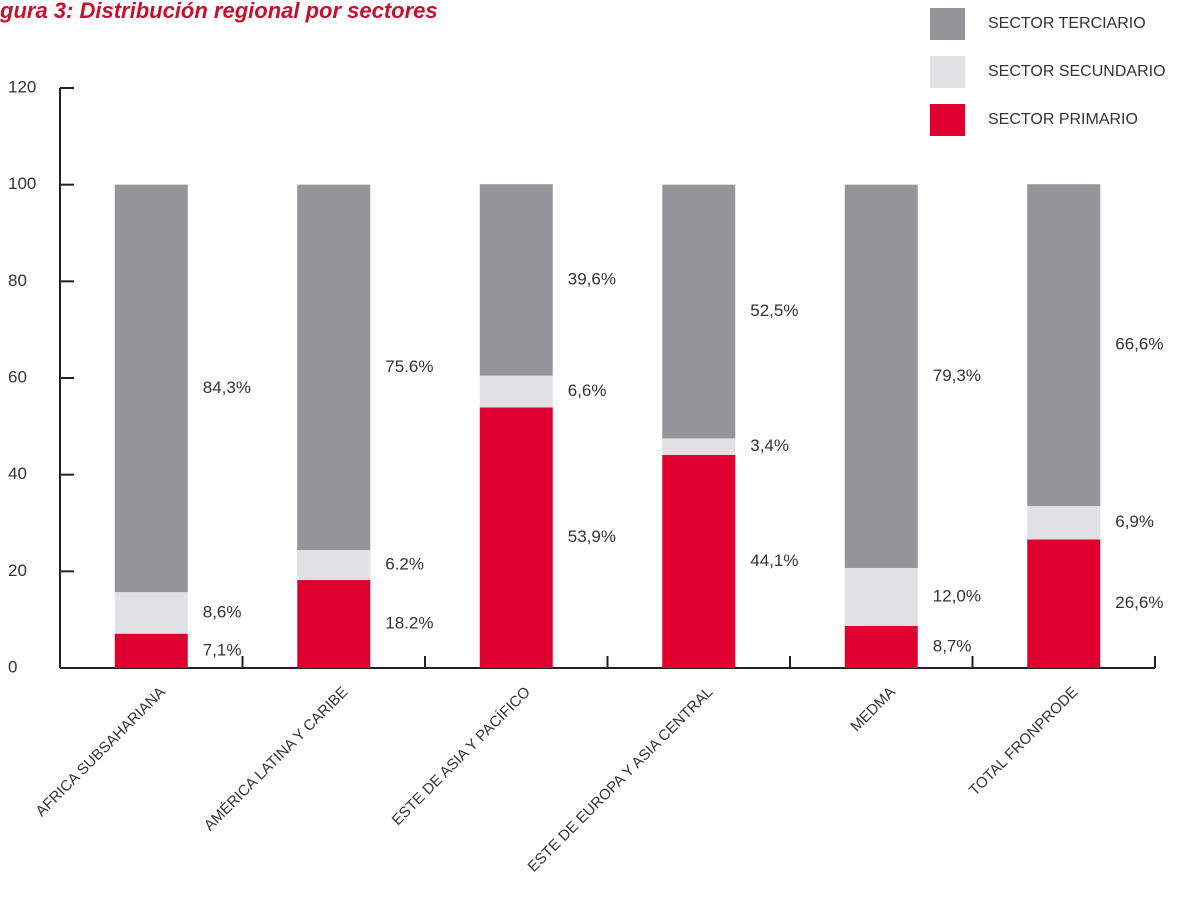 The image size is (1177, 897). What do you see at coordinates (17, 473) in the screenshot?
I see `y-tick-label: 40` at bounding box center [17, 473].